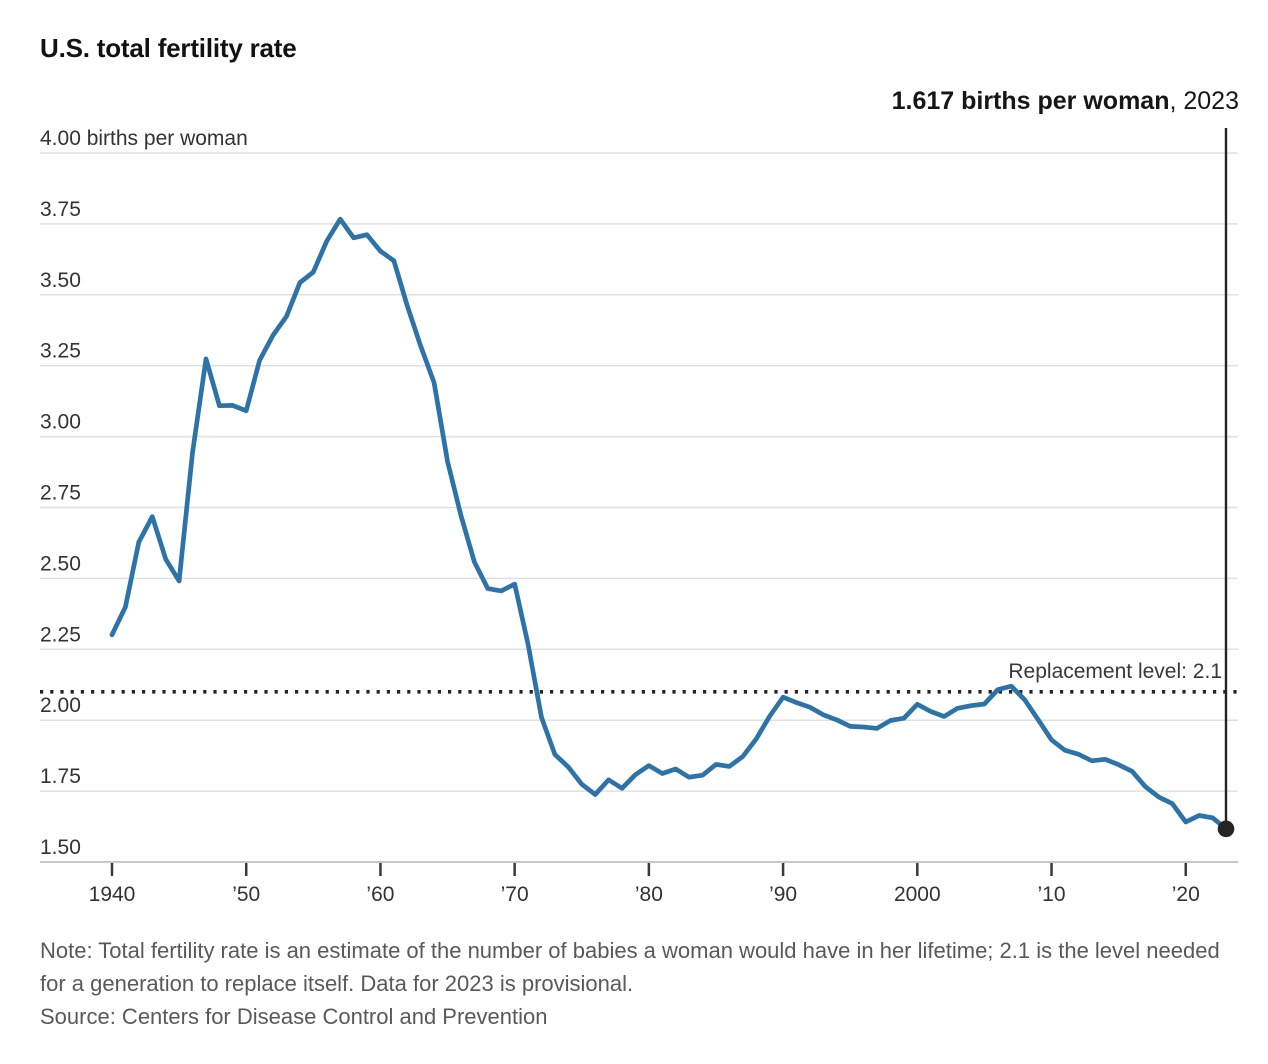 Image resolution: width=1268 pixels, height=1064 pixels. I want to click on y-axis-label: 2.00, so click(60, 705).